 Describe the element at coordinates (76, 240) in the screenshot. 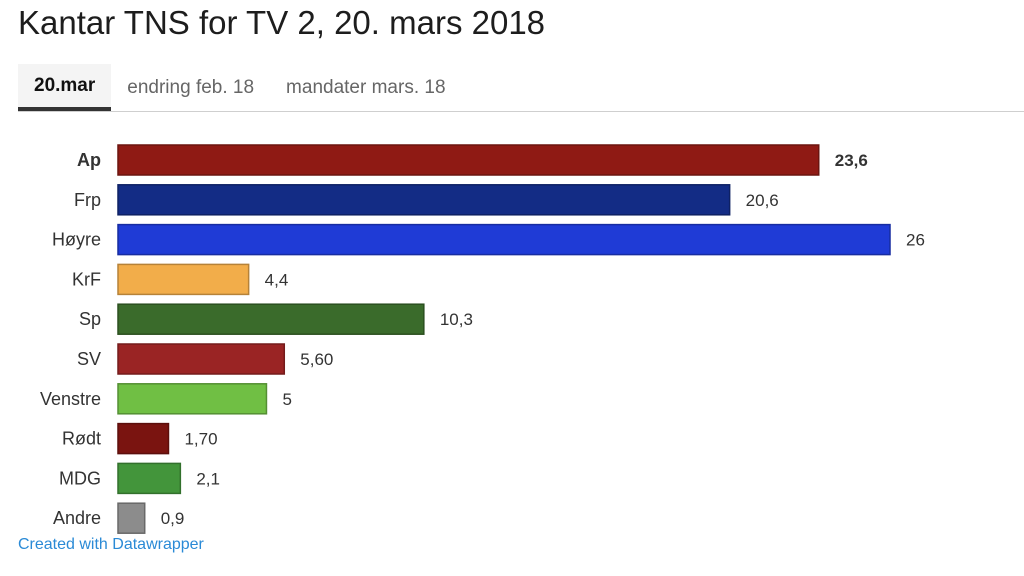

I see `category-label-hoyre: Høyre` at that location.